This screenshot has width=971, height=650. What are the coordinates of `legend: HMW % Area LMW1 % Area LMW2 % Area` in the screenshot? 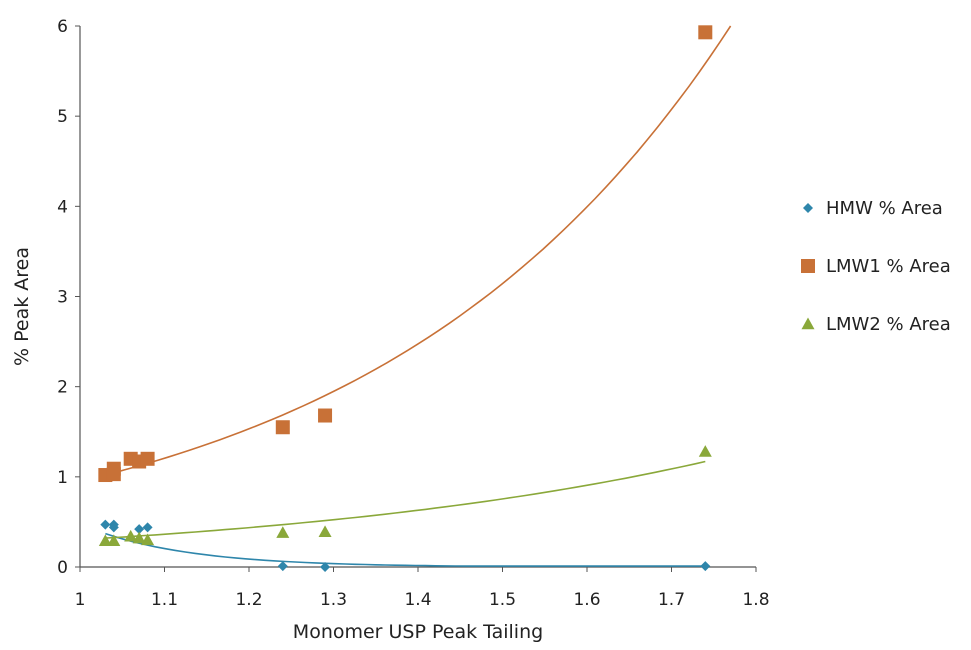 It's located at (876, 266).